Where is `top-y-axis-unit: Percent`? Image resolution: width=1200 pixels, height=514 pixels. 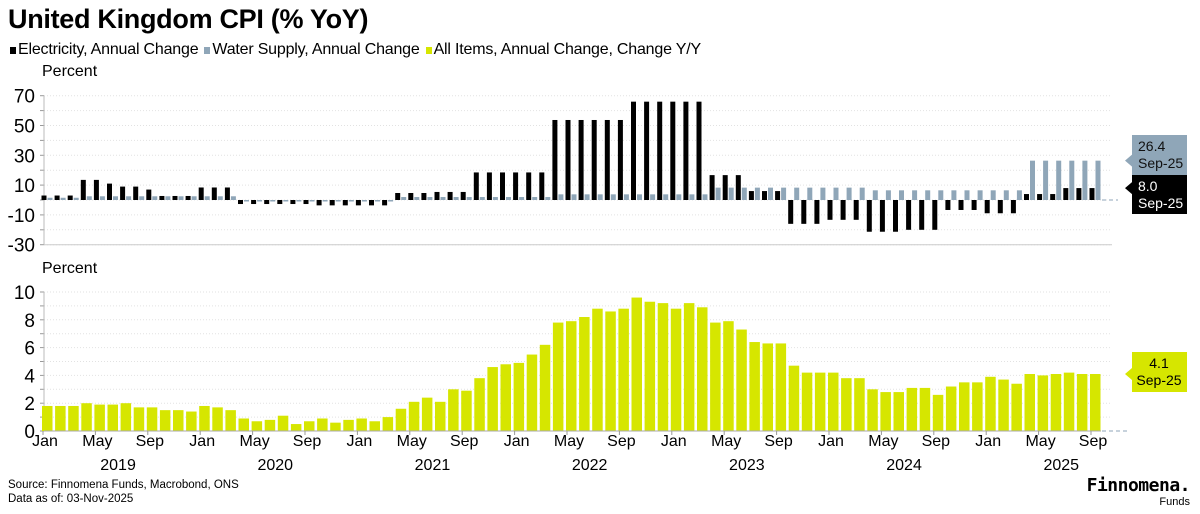
top-y-axis-unit: Percent is located at coordinates (70, 71).